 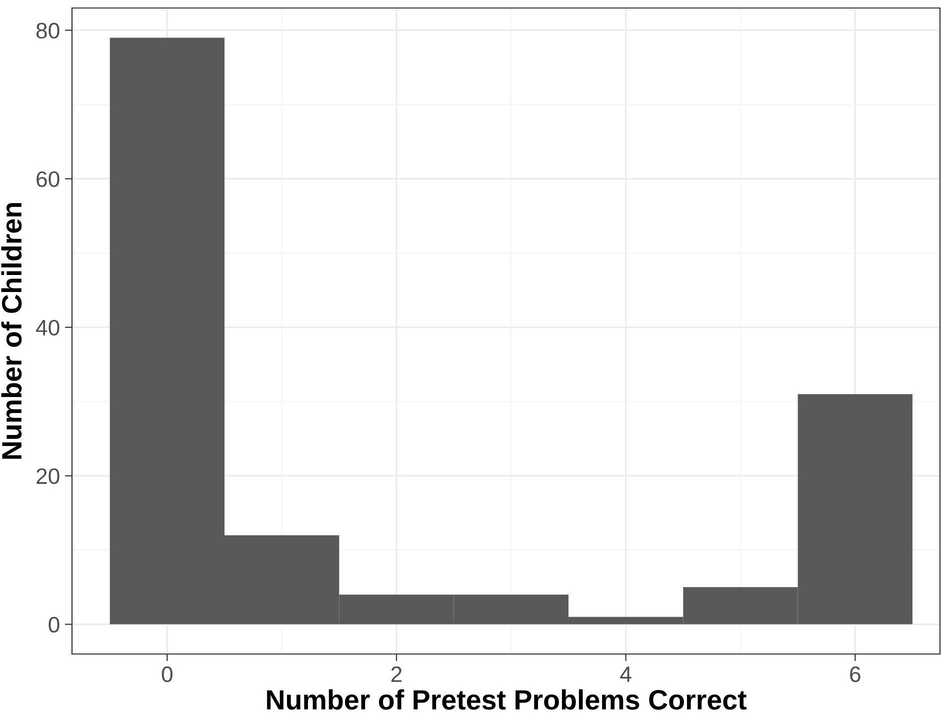 What do you see at coordinates (167, 674) in the screenshot?
I see `x-tick-label: 0` at bounding box center [167, 674].